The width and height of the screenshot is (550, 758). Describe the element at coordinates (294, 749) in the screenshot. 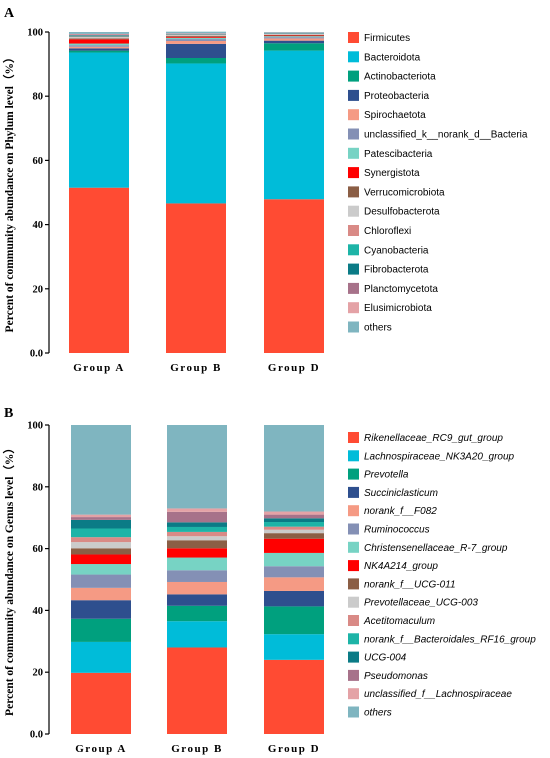

I see `panel-b-x-tick-label: Group D` at that location.